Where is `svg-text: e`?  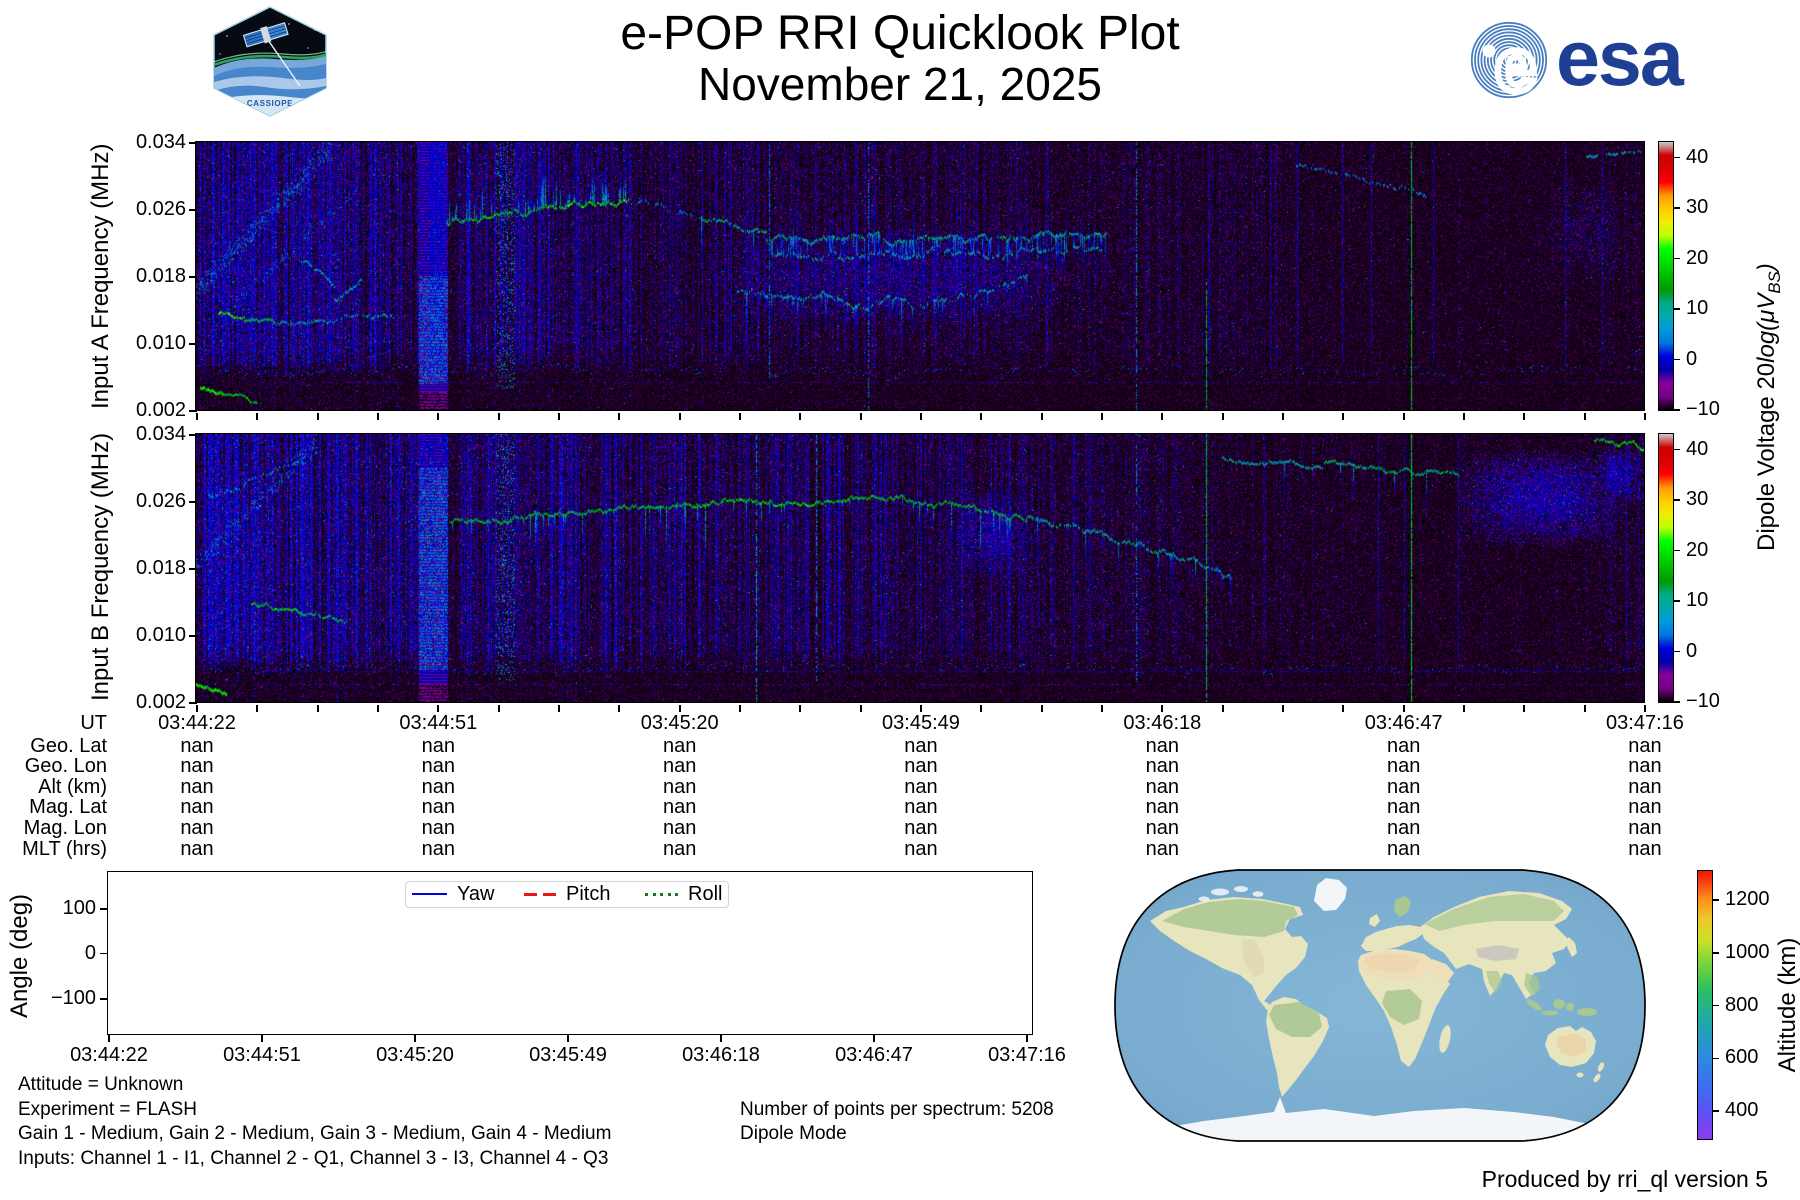
svg-text: e is located at coordinates (1515, 65).